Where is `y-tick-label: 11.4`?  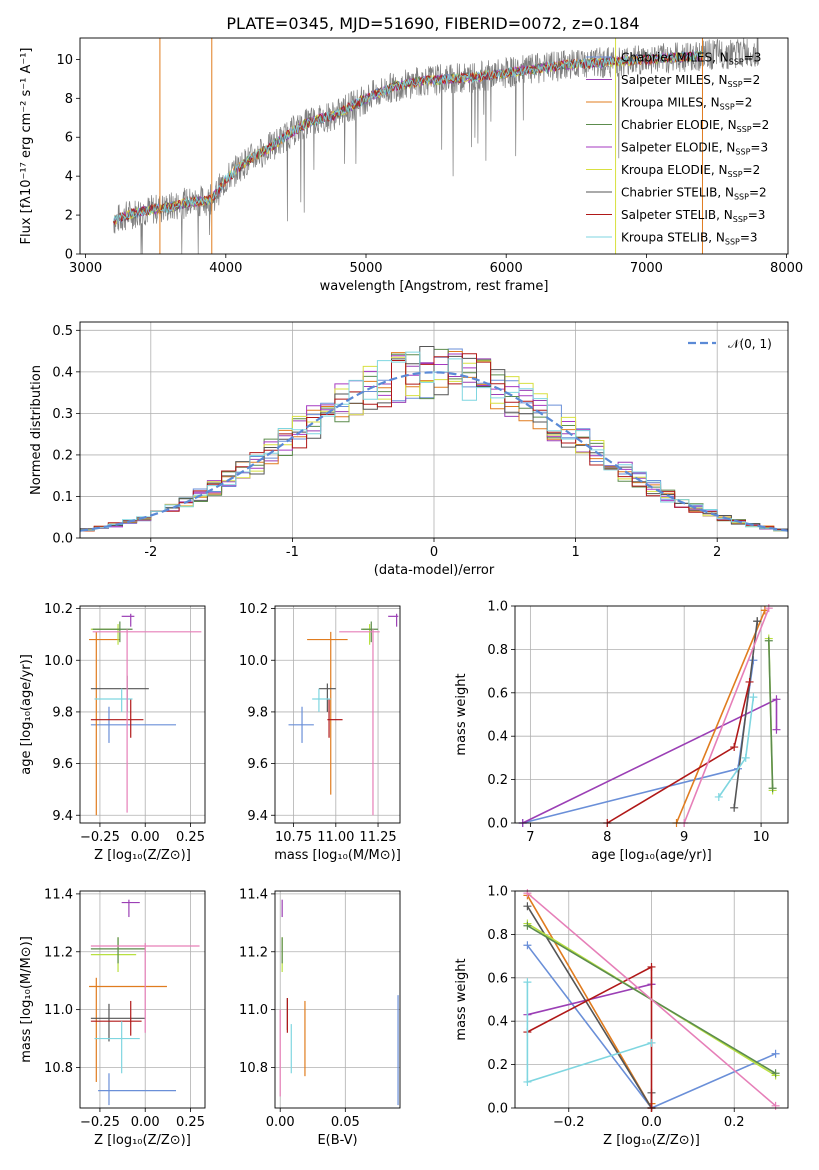
y-tick-label: 11.4 is located at coordinates (253, 894).